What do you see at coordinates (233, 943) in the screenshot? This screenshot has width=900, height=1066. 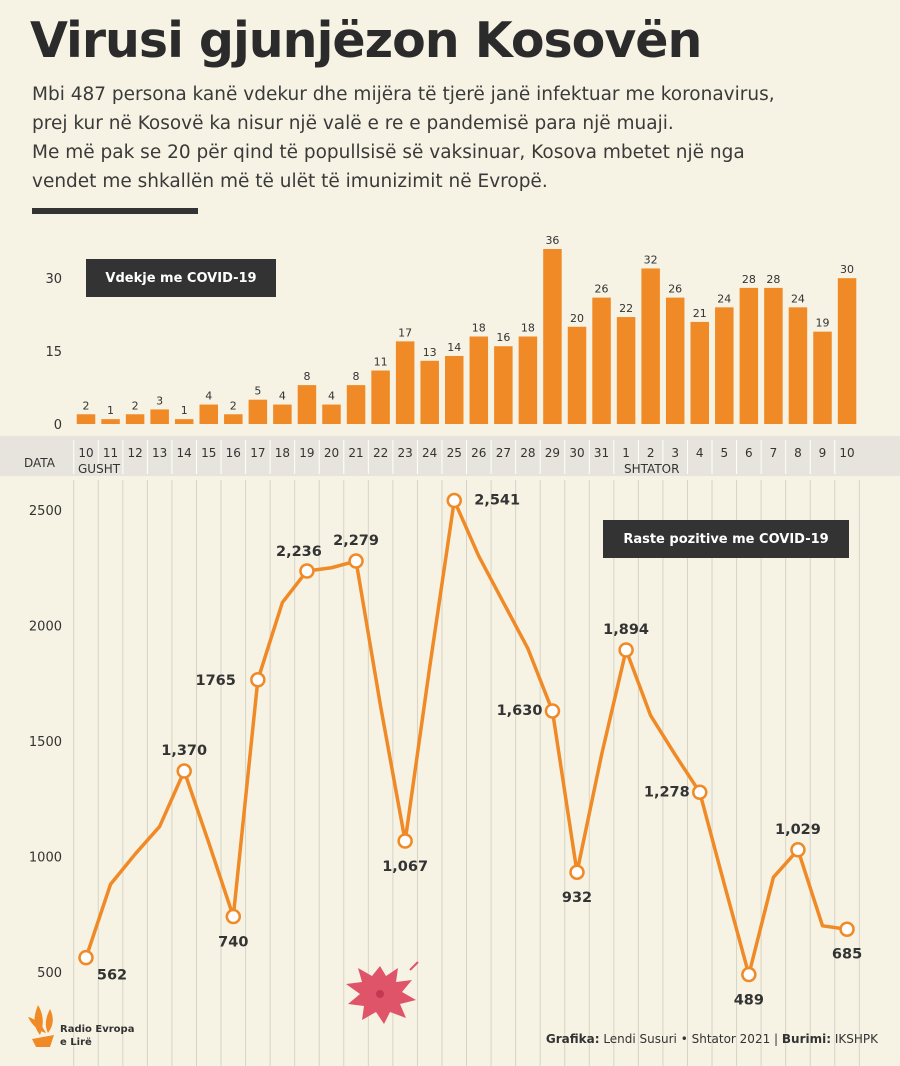 I see `cases-point-label: 740` at bounding box center [233, 943].